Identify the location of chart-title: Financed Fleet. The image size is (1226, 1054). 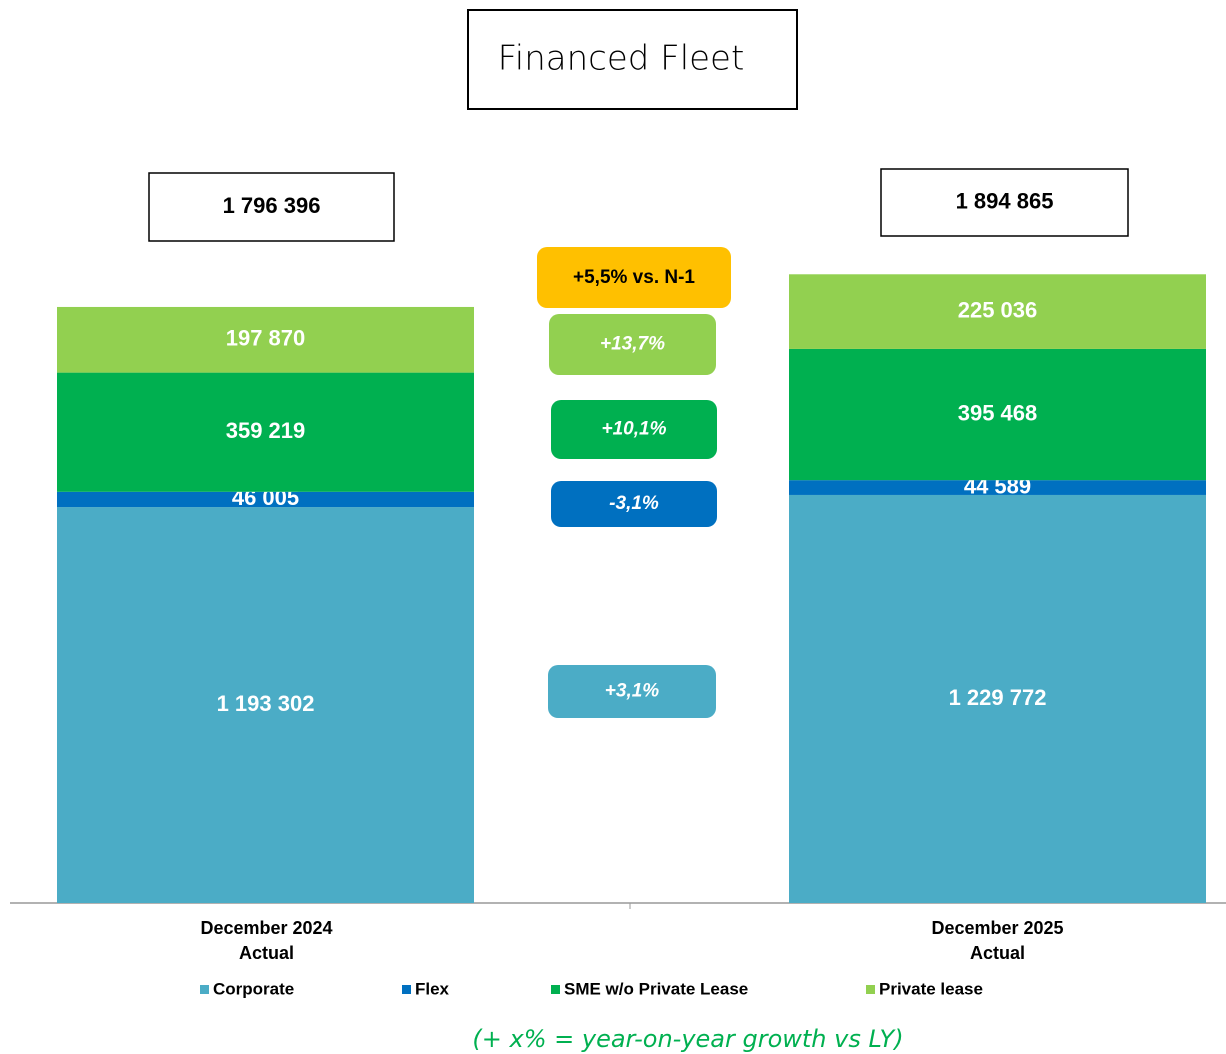
(621, 59).